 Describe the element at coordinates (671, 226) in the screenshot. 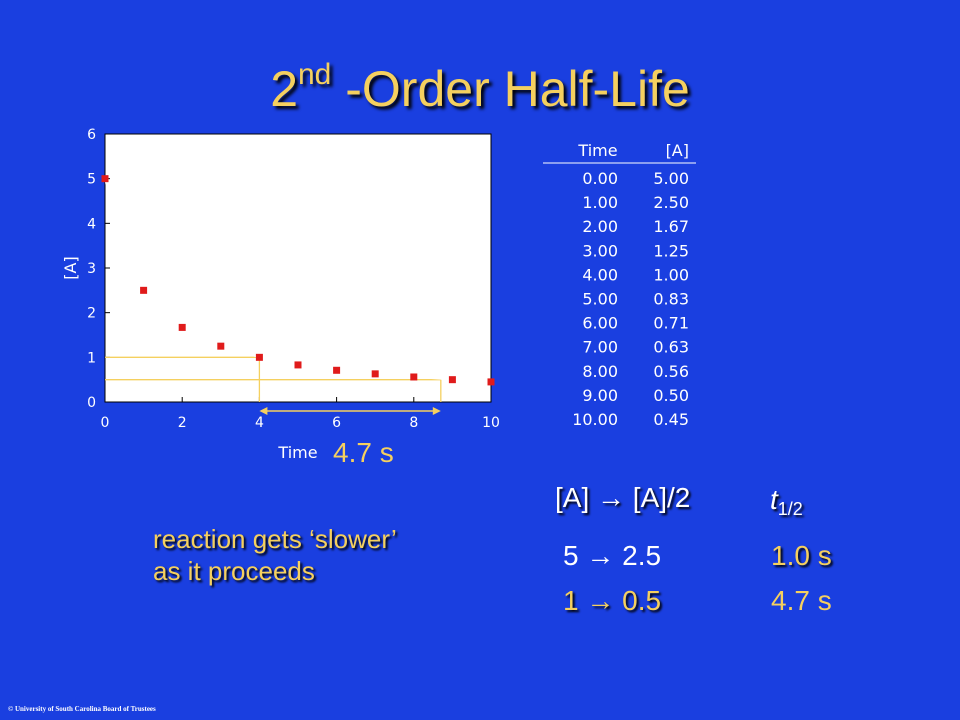

I see `table-cell-conc: 1.67` at that location.